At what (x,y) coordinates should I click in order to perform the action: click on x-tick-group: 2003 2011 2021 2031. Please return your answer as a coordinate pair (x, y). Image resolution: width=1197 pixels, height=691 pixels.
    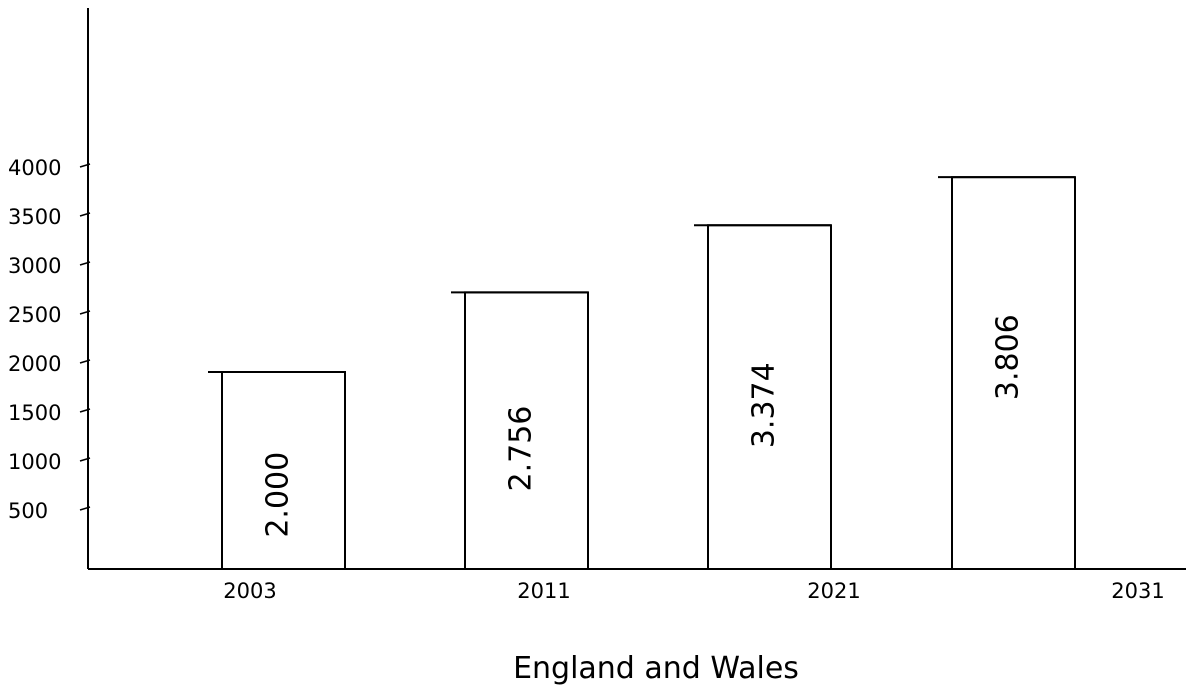
    Looking at the image, I should click on (693, 591).